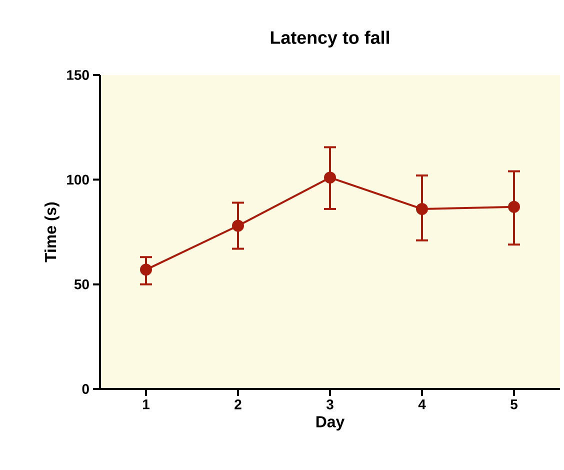  Describe the element at coordinates (52, 232) in the screenshot. I see `y-axis-title: Time (s)` at that location.